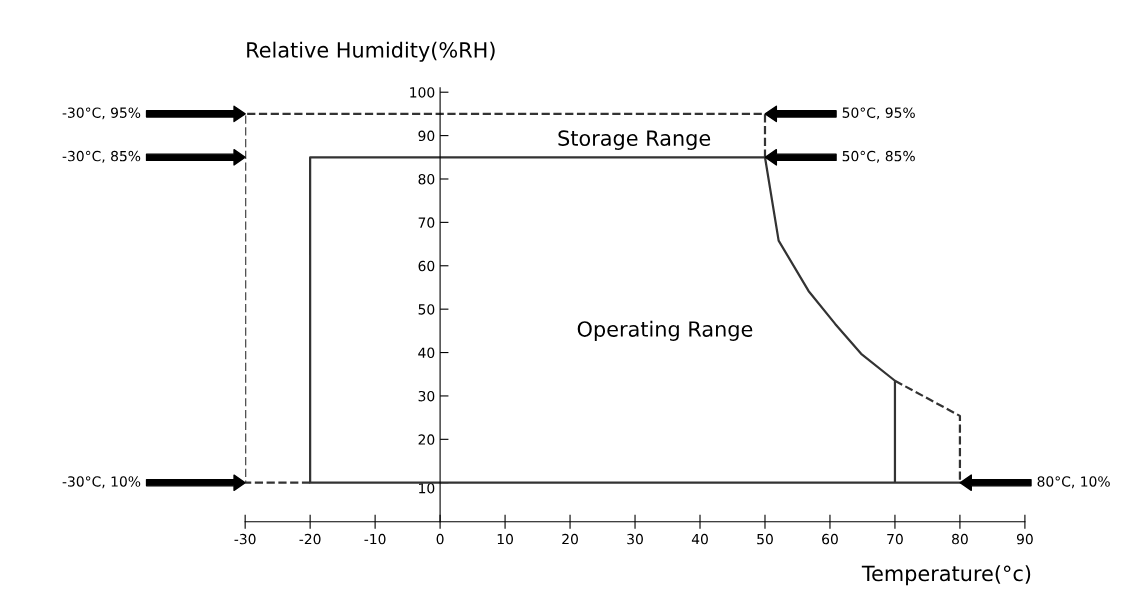 This screenshot has height=606, width=1135. I want to click on x-tick-label: -10, so click(375, 539).